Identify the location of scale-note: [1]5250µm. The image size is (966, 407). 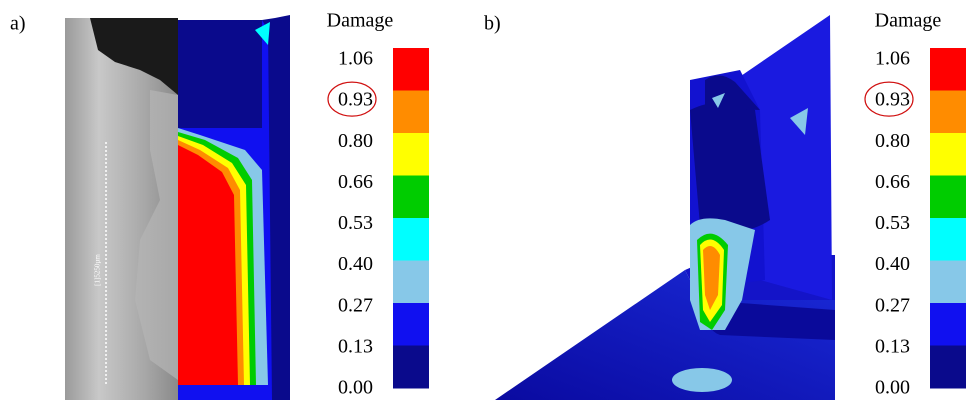
(98, 270).